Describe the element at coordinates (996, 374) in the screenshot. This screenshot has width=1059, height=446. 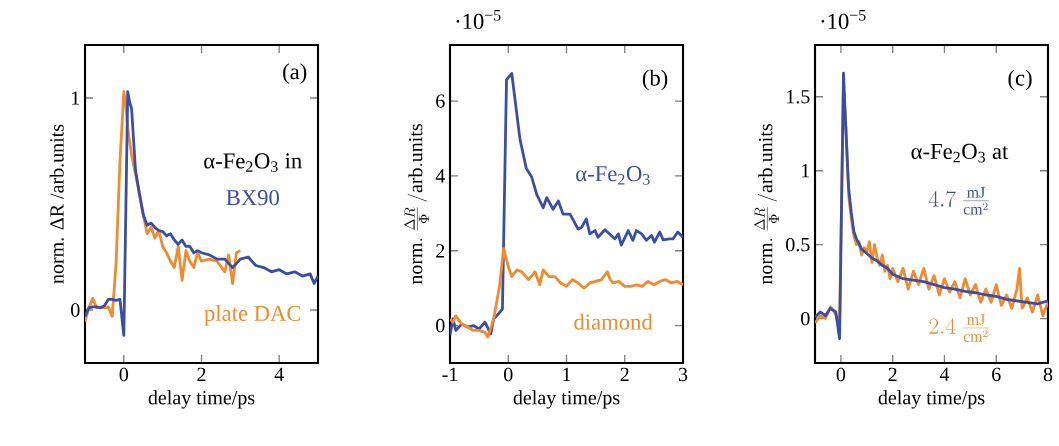
I see `x-tick-label: 6` at that location.